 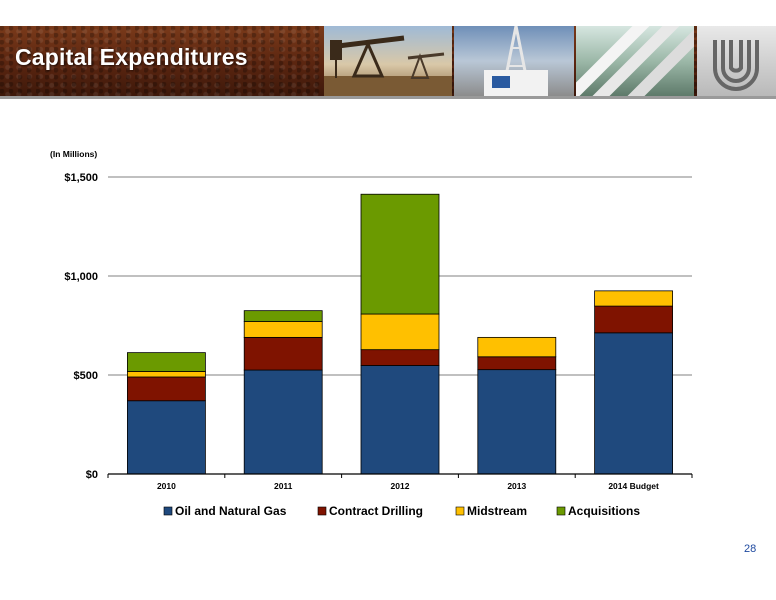 I want to click on legend-label: Oil and Natural Gas, so click(x=231, y=511).